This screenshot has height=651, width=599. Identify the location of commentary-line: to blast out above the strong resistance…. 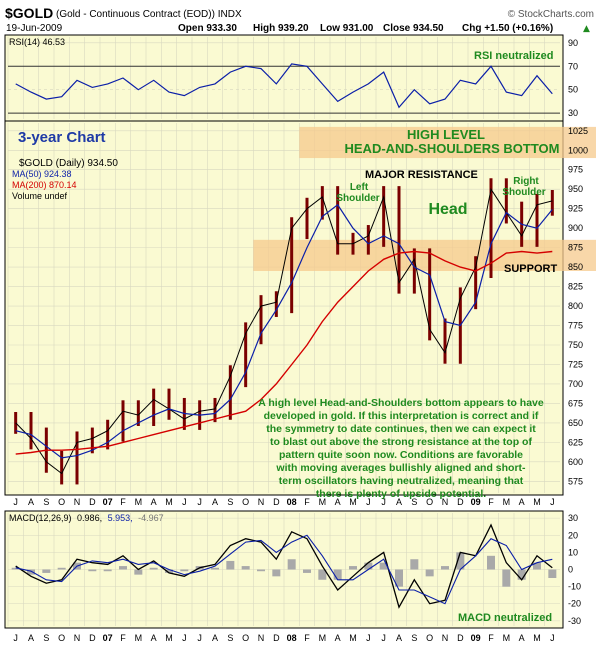
(401, 442).